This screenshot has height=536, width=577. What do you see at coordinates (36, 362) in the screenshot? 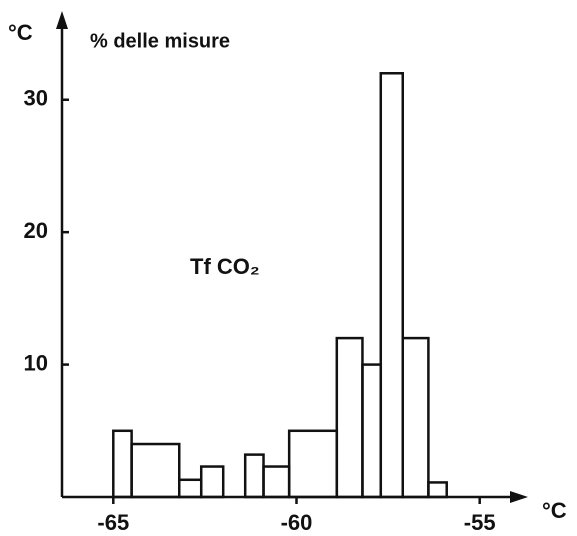
I see `y-tick-label: 10` at bounding box center [36, 362].